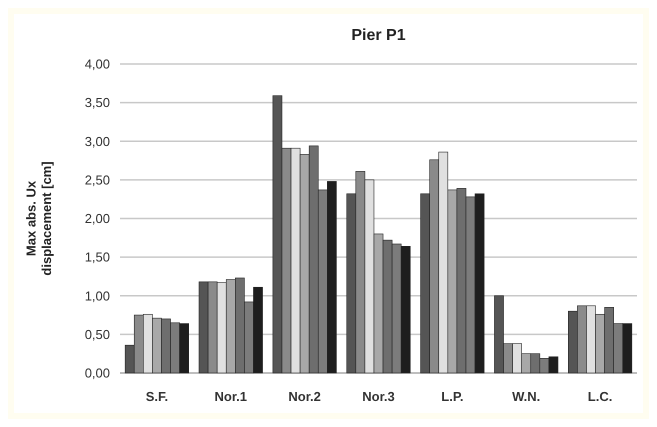  What do you see at coordinates (157, 396) in the screenshot?
I see `x-tick-label: S.F.` at bounding box center [157, 396].